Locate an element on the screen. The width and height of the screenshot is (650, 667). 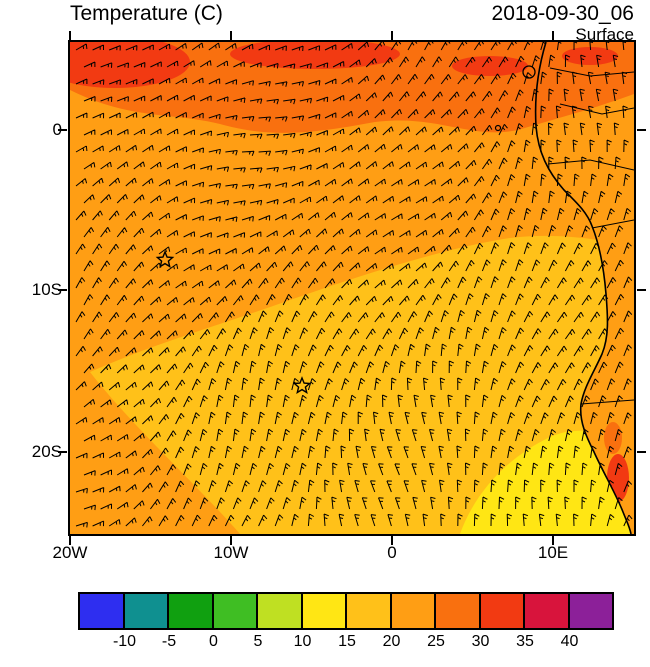
plot-title: Temperature (C) is located at coordinates (146, 13).